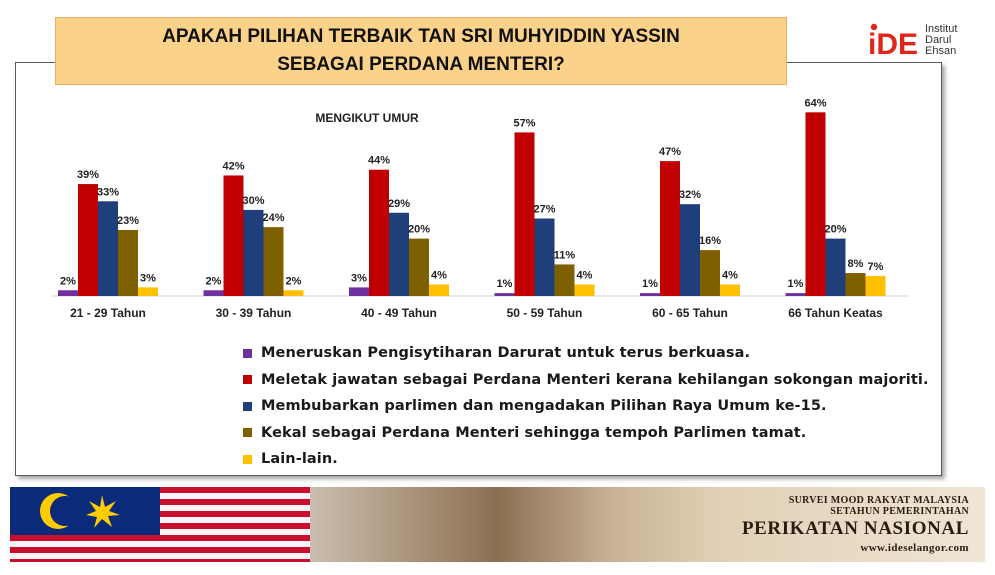  Describe the element at coordinates (878, 500) in the screenshot. I see `banner-line1: SURVEI MOOD RAKYAT MALAYSIA` at that location.